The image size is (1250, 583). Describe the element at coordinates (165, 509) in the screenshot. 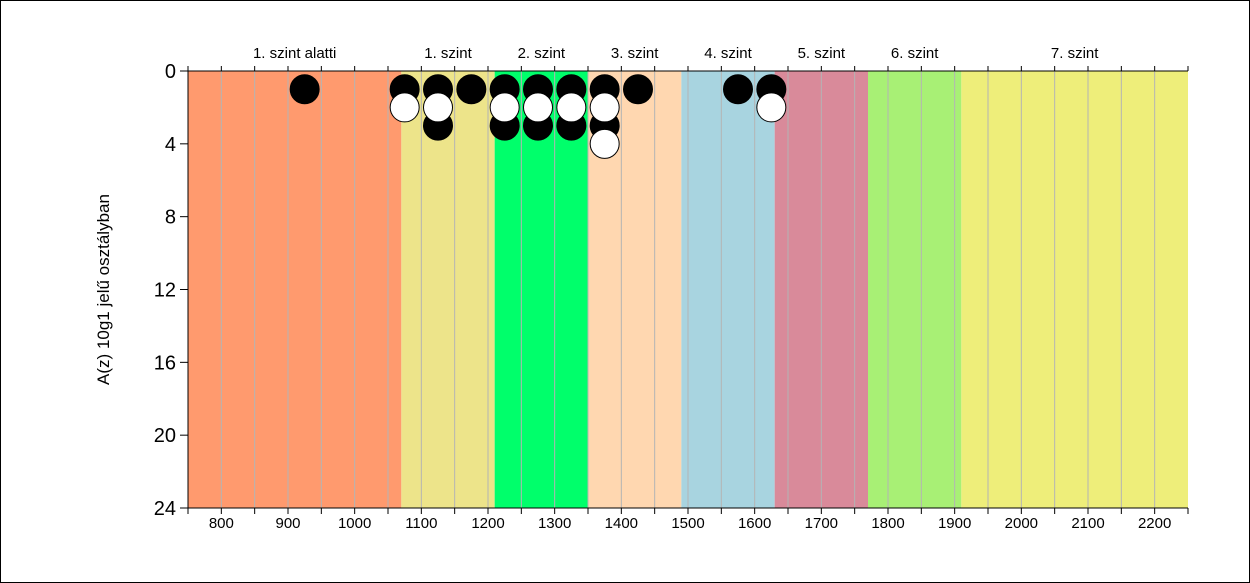

I see `y-tick-label-24: 24` at that location.